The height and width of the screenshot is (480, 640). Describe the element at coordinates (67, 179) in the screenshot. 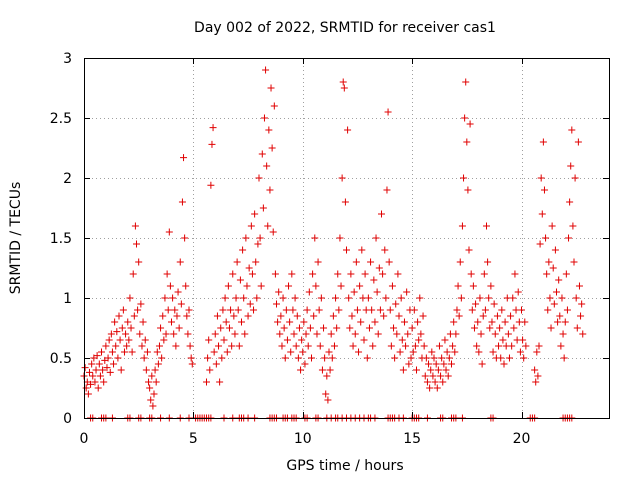

I see `y-tick-label: 2` at that location.